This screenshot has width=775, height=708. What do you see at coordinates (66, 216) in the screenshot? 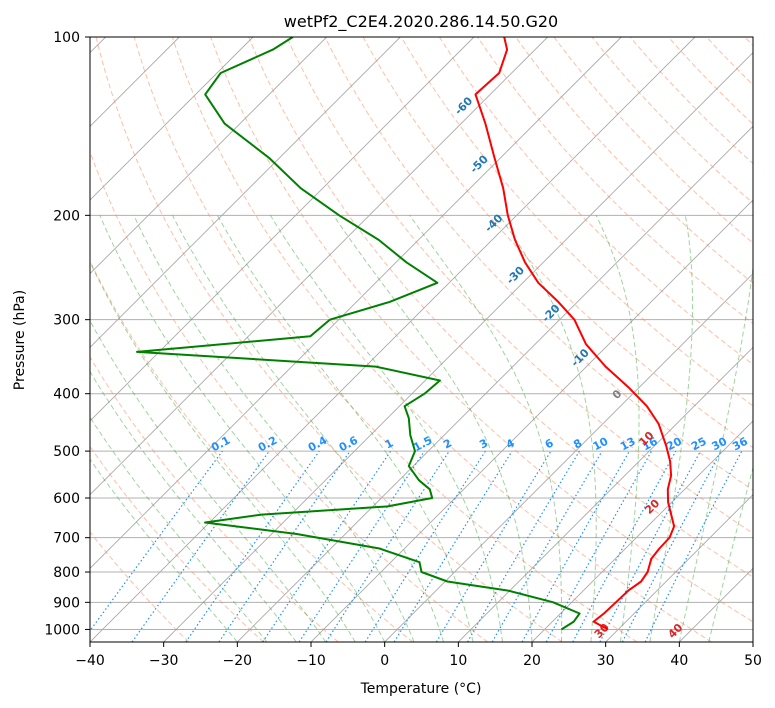
I see `y-tick-label: 200` at bounding box center [66, 216].